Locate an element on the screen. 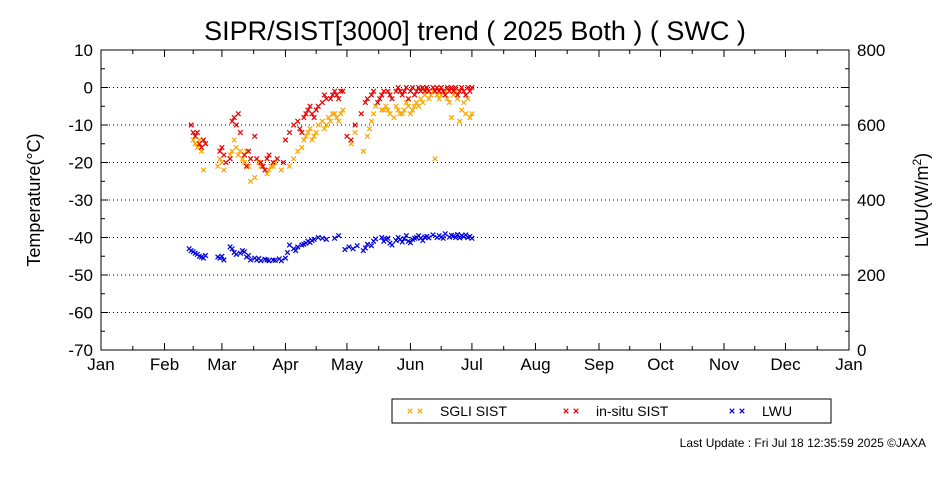  x-tick-label: Dec is located at coordinates (785, 364).